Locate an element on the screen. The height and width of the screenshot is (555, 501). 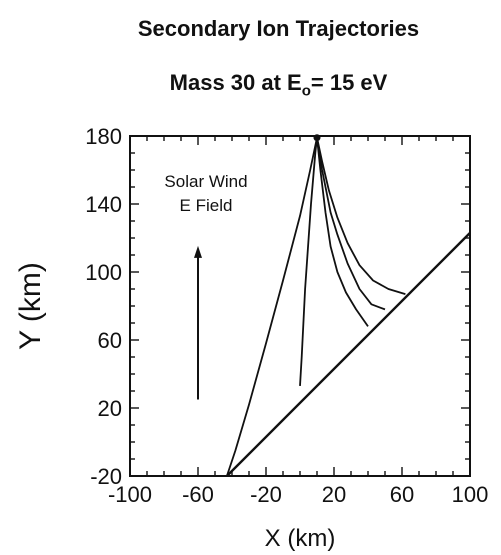
x-tick-label: 60 is located at coordinates (402, 494).